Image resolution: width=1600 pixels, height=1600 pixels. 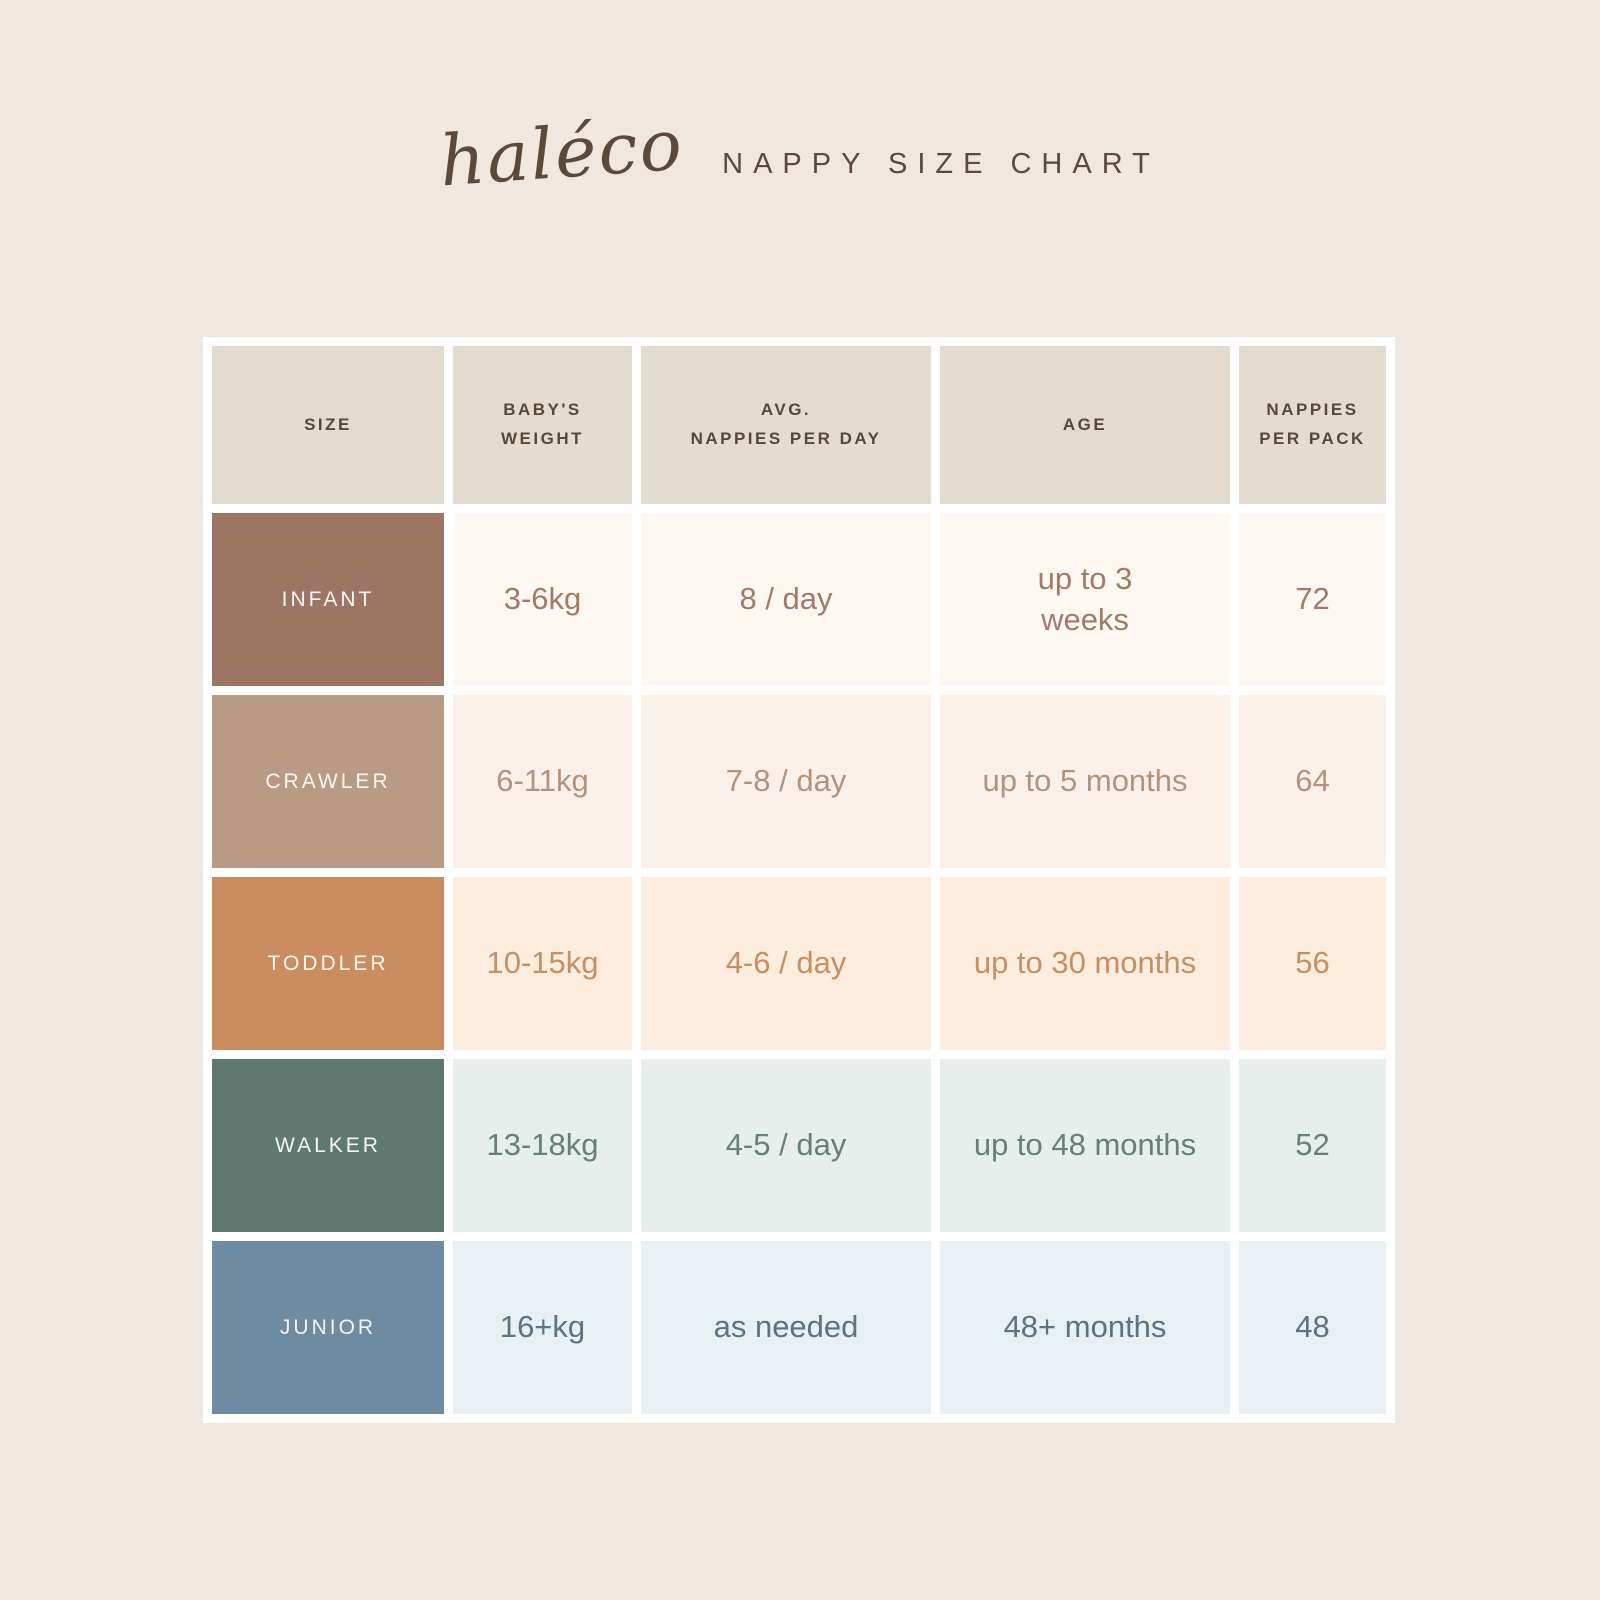 I want to click on weight-cell: 3-6kg, so click(x=542, y=599).